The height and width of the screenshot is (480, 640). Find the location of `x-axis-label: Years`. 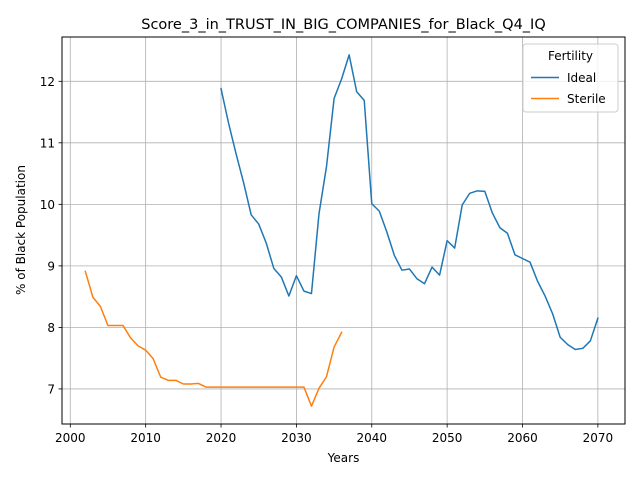

x-axis-label: Years is located at coordinates (343, 458).